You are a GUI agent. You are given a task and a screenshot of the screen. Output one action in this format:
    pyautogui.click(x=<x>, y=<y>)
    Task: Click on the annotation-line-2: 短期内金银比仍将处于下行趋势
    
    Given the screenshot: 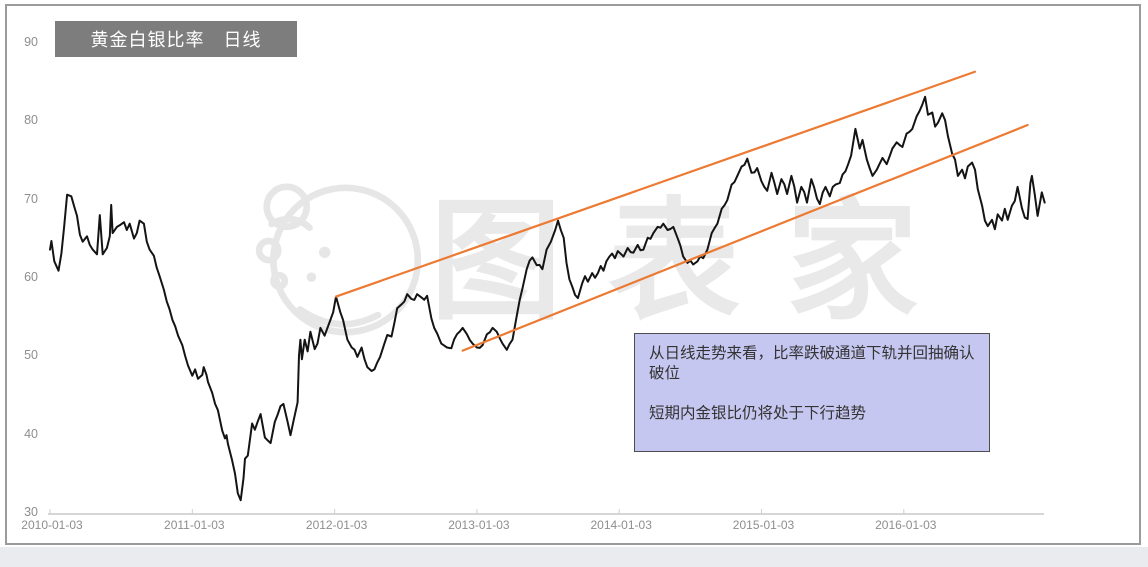 What is the action you would take?
    pyautogui.click(x=758, y=413)
    